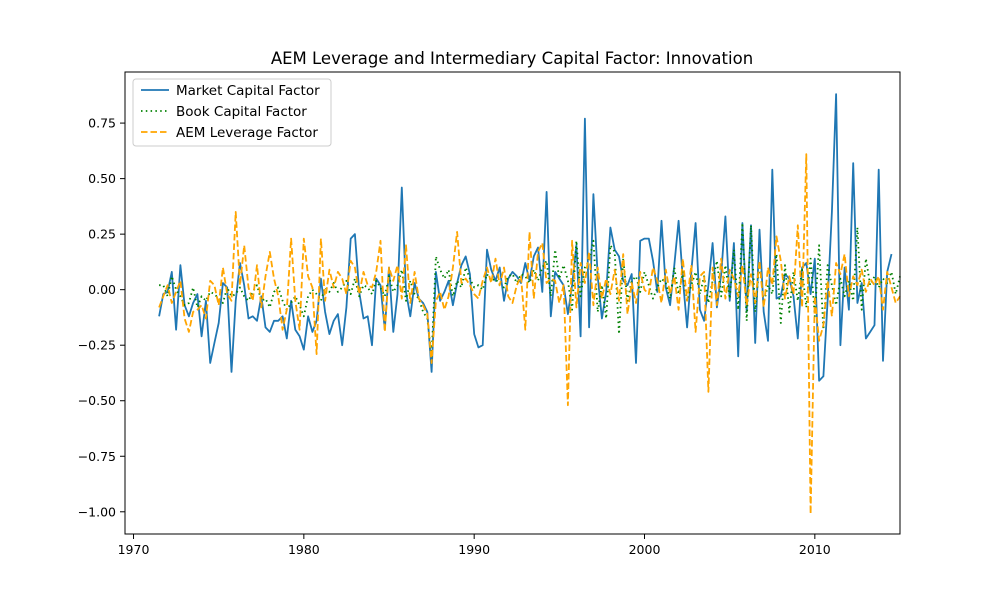 The image size is (1000, 600). What do you see at coordinates (241, 112) in the screenshot?
I see `legend-label-book-capital-factor: Book Capital Factor` at bounding box center [241, 112].